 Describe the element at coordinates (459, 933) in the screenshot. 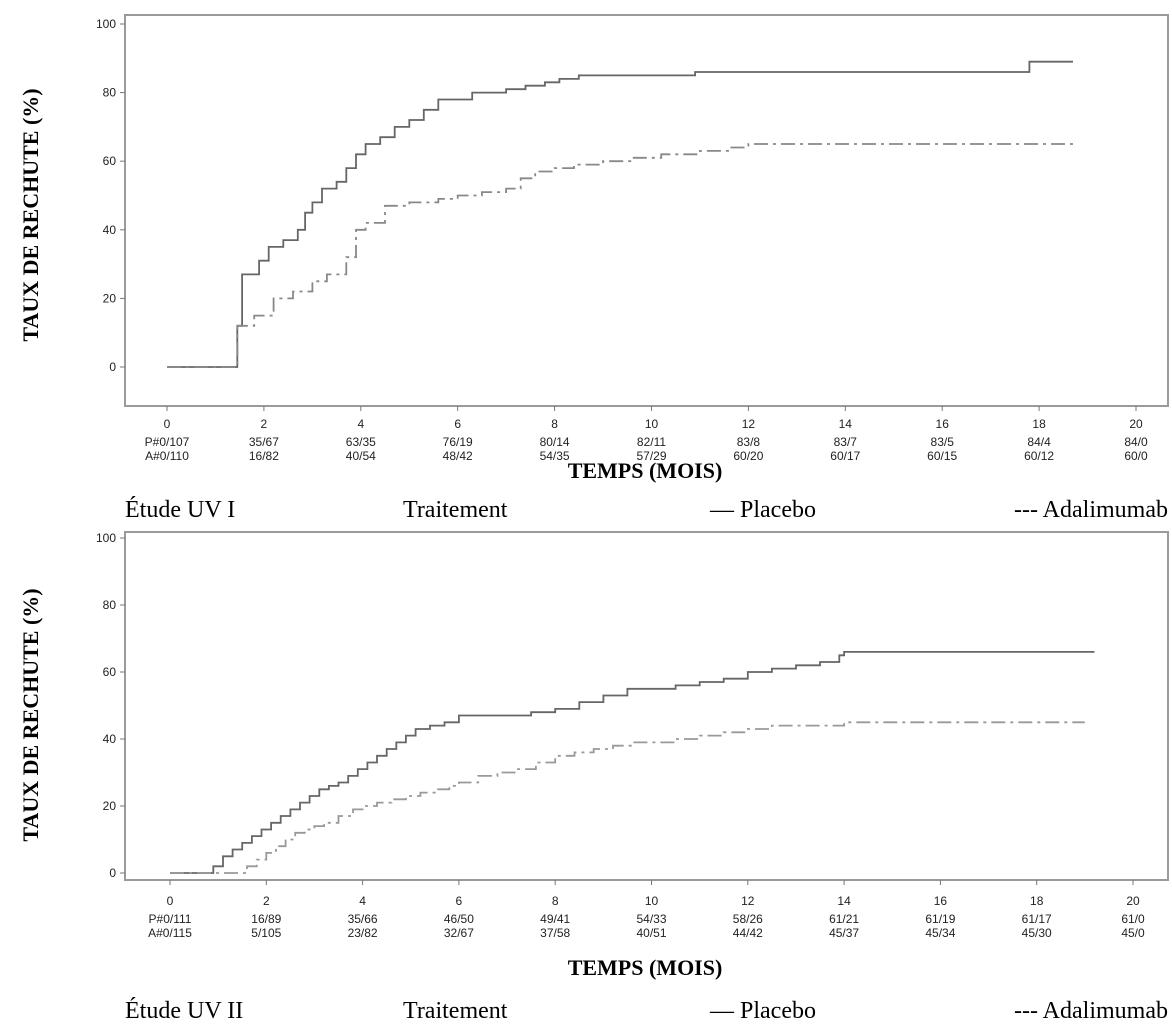

I see `risk-adalimumab-value: 32/67` at that location.